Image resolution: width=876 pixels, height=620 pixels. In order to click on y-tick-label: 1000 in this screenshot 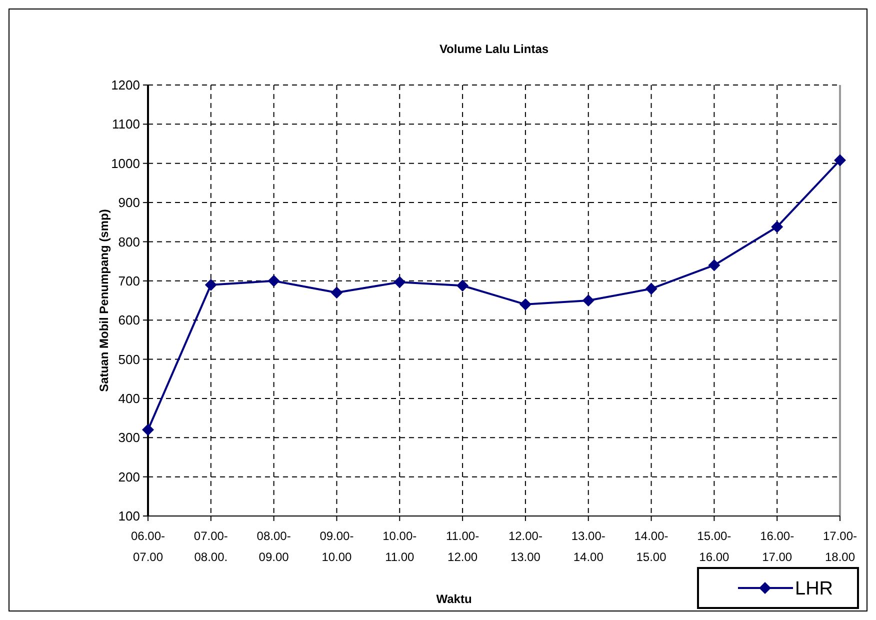, I will do `click(125, 163)`.